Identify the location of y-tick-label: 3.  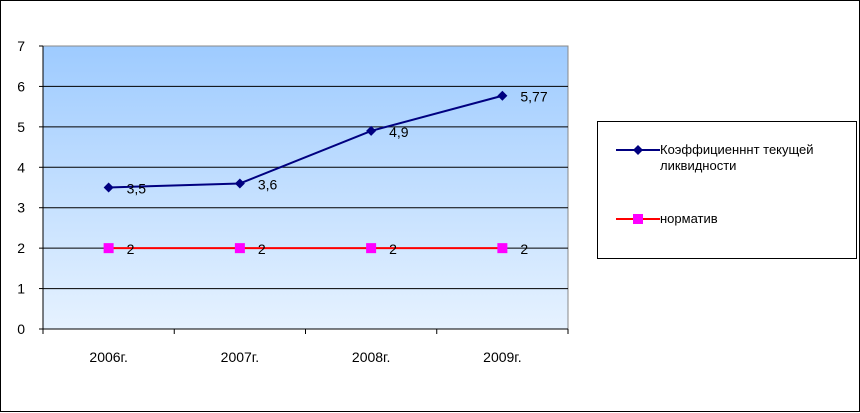
(21, 208).